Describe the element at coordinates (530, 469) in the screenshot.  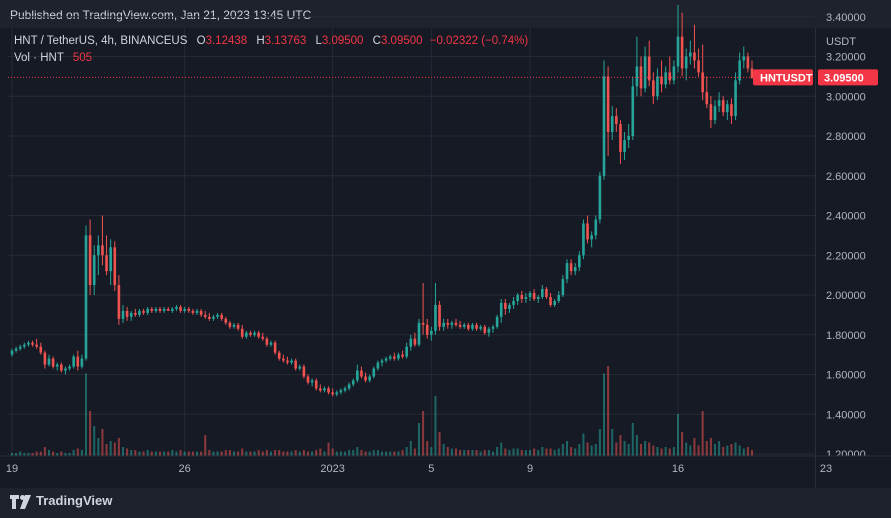
I see `x-tick-label: 9` at that location.